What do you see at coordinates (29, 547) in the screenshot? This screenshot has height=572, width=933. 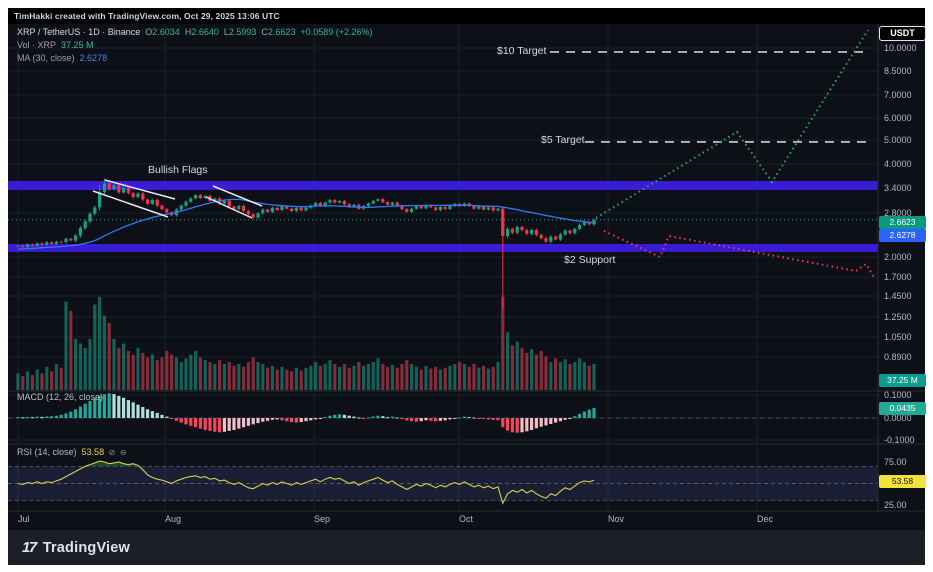 I see `tradingview-logo-icon: 17` at bounding box center [29, 547].